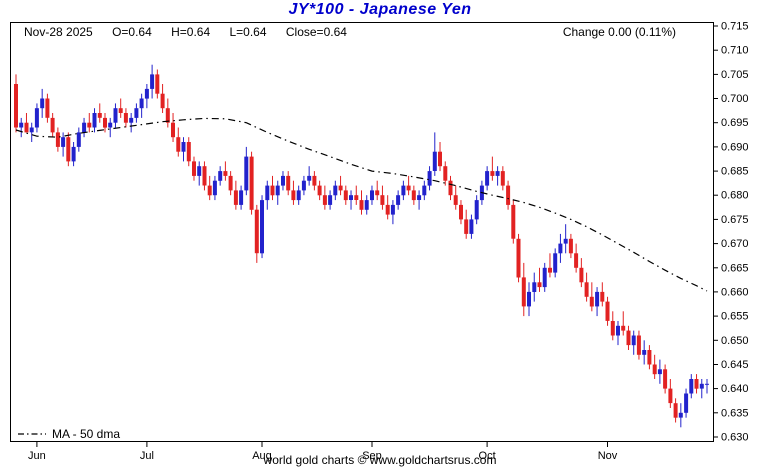 Image resolution: width=760 pixels, height=475 pixels. I want to click on y-axis-label: 0.640, so click(735, 389).